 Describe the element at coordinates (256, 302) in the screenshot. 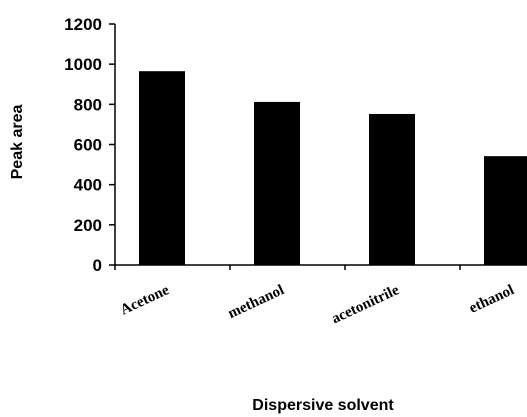

I see `x-category-label: methanol` at that location.